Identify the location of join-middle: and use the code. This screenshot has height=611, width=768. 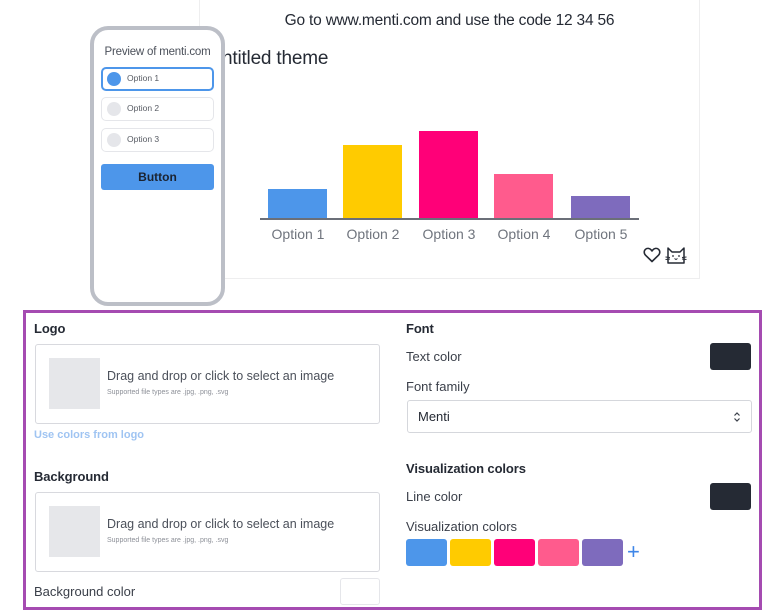
(493, 20).